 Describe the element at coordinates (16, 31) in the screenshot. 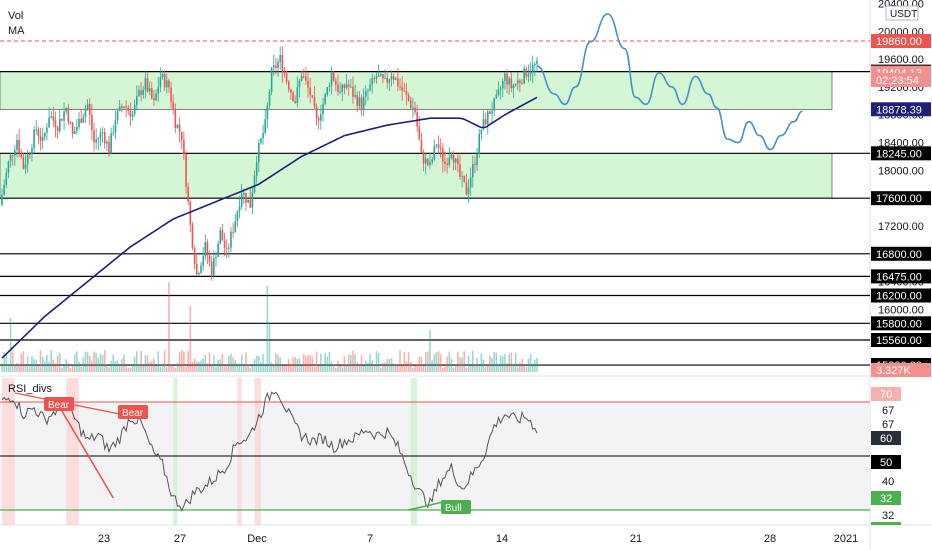

I see `ma-legend: MA` at that location.